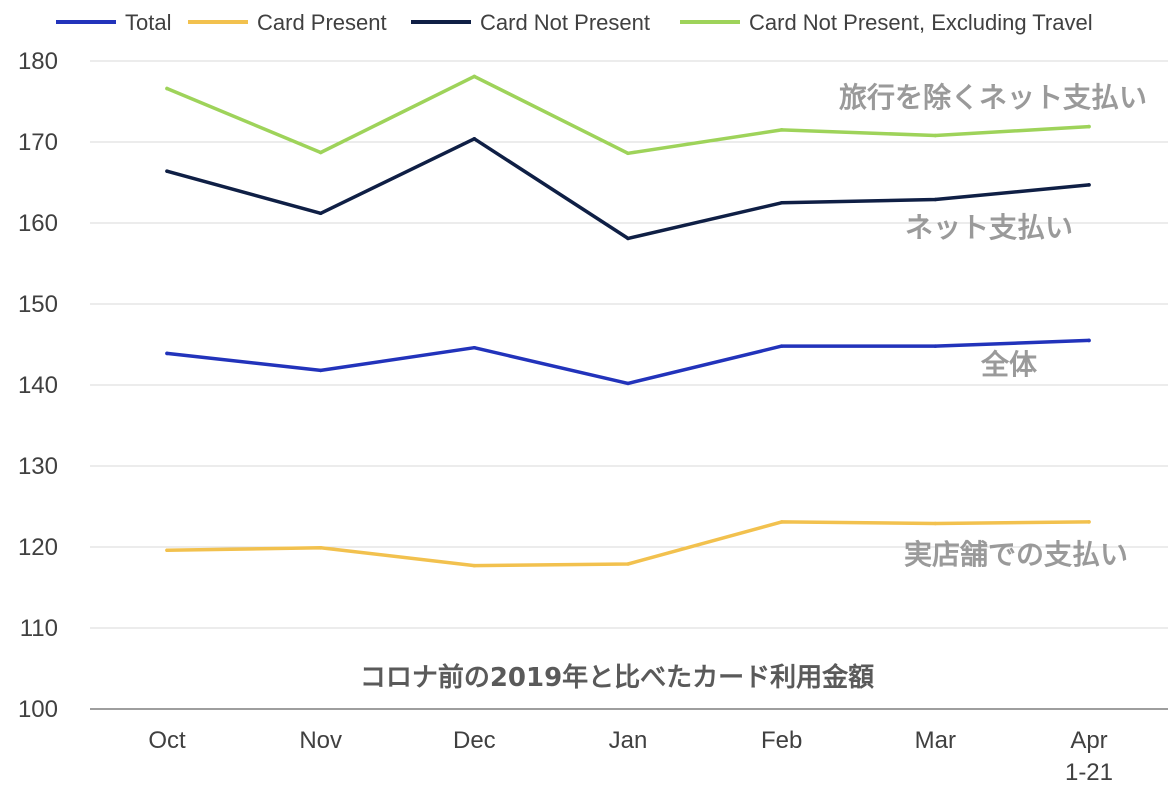 The height and width of the screenshot is (802, 1172). I want to click on y-tick-label: 180, so click(38, 61).